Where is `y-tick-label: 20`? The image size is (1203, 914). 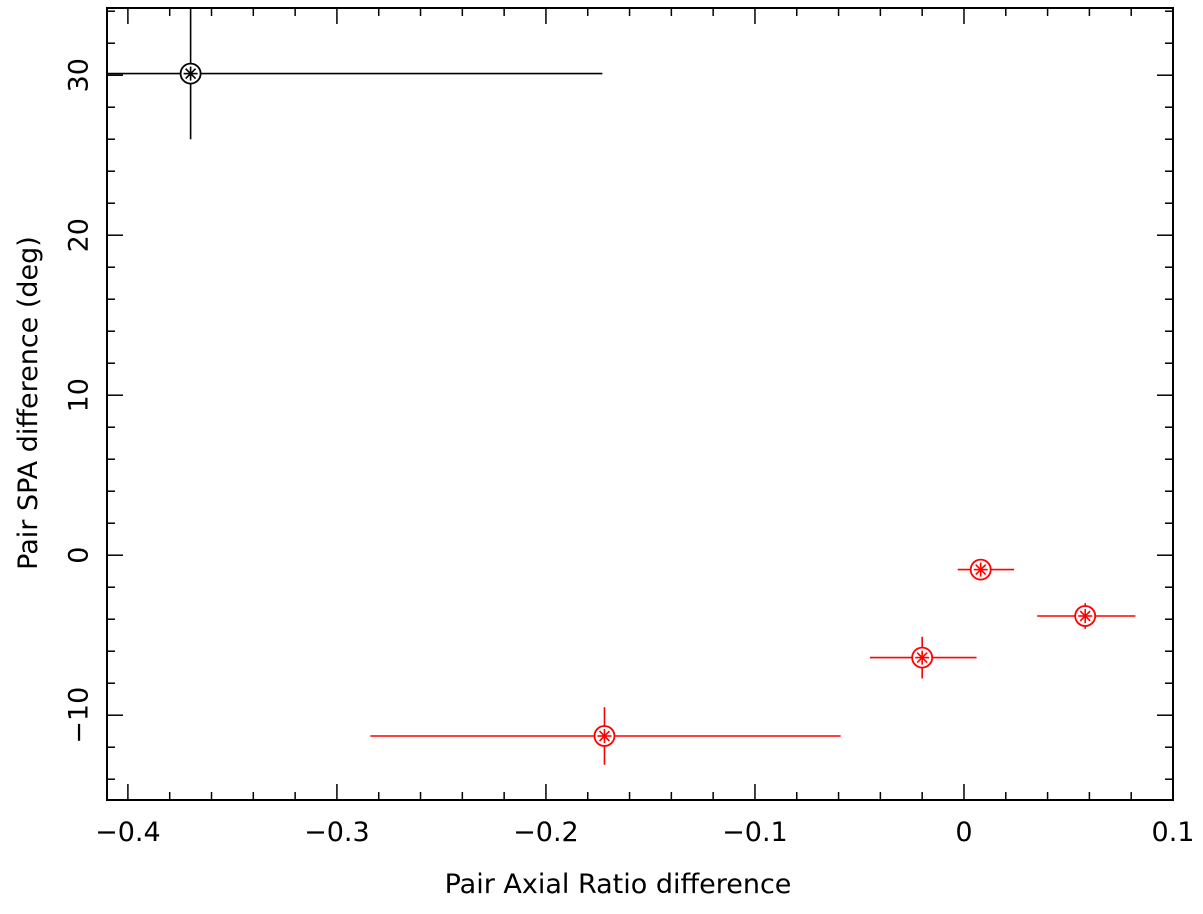
y-tick-label: 20 is located at coordinates (79, 235).